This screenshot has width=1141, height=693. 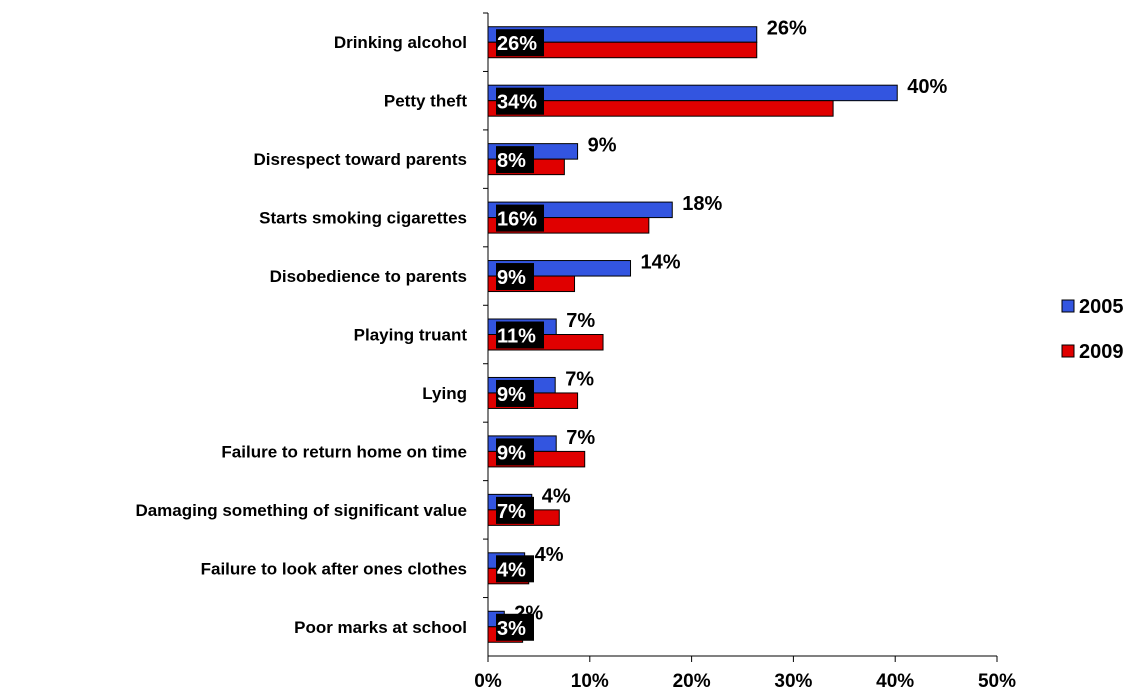 What do you see at coordinates (702, 204) in the screenshot?
I see `value-label-2005: 18%` at bounding box center [702, 204].